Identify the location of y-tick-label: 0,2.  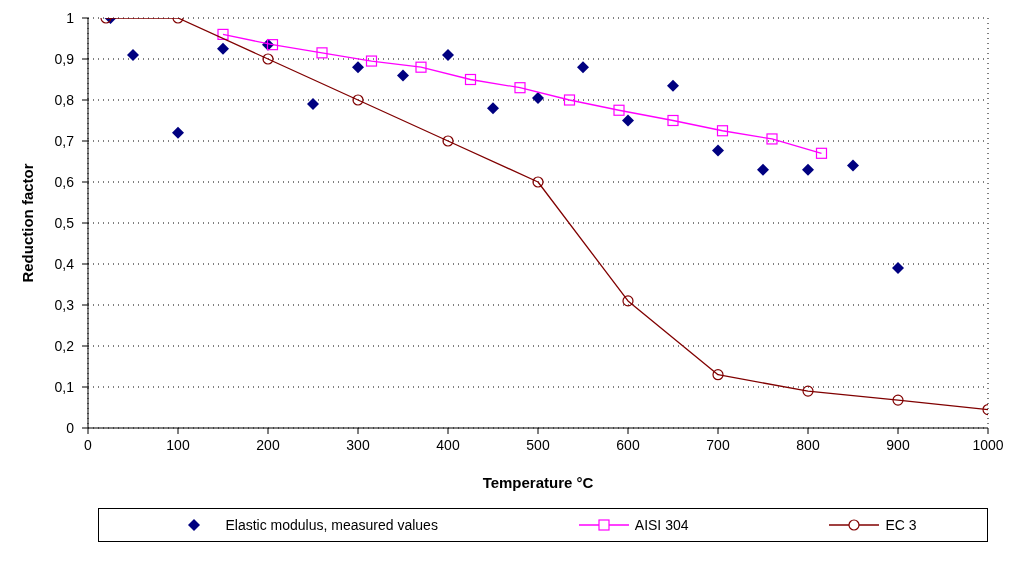
(64, 345).